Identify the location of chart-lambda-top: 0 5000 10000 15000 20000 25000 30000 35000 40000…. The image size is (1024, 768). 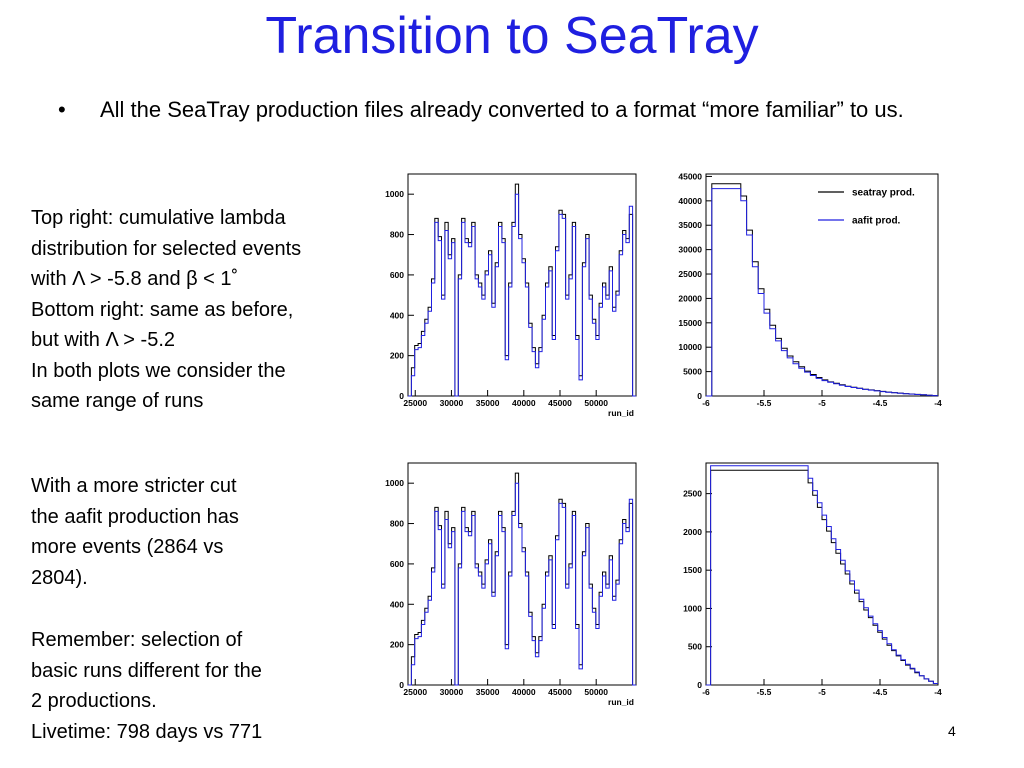
(810, 289).